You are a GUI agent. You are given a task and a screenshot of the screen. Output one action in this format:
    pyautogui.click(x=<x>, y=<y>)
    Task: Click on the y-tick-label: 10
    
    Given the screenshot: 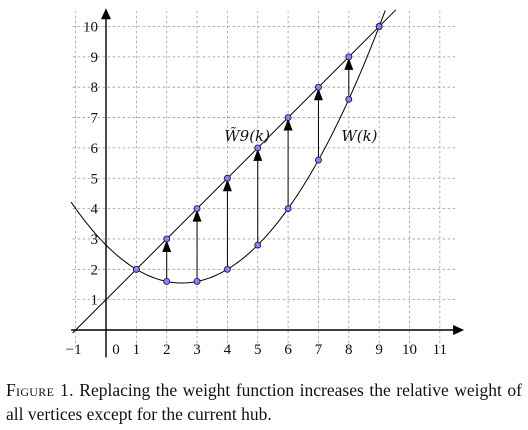 What is the action you would take?
    pyautogui.click(x=90, y=28)
    